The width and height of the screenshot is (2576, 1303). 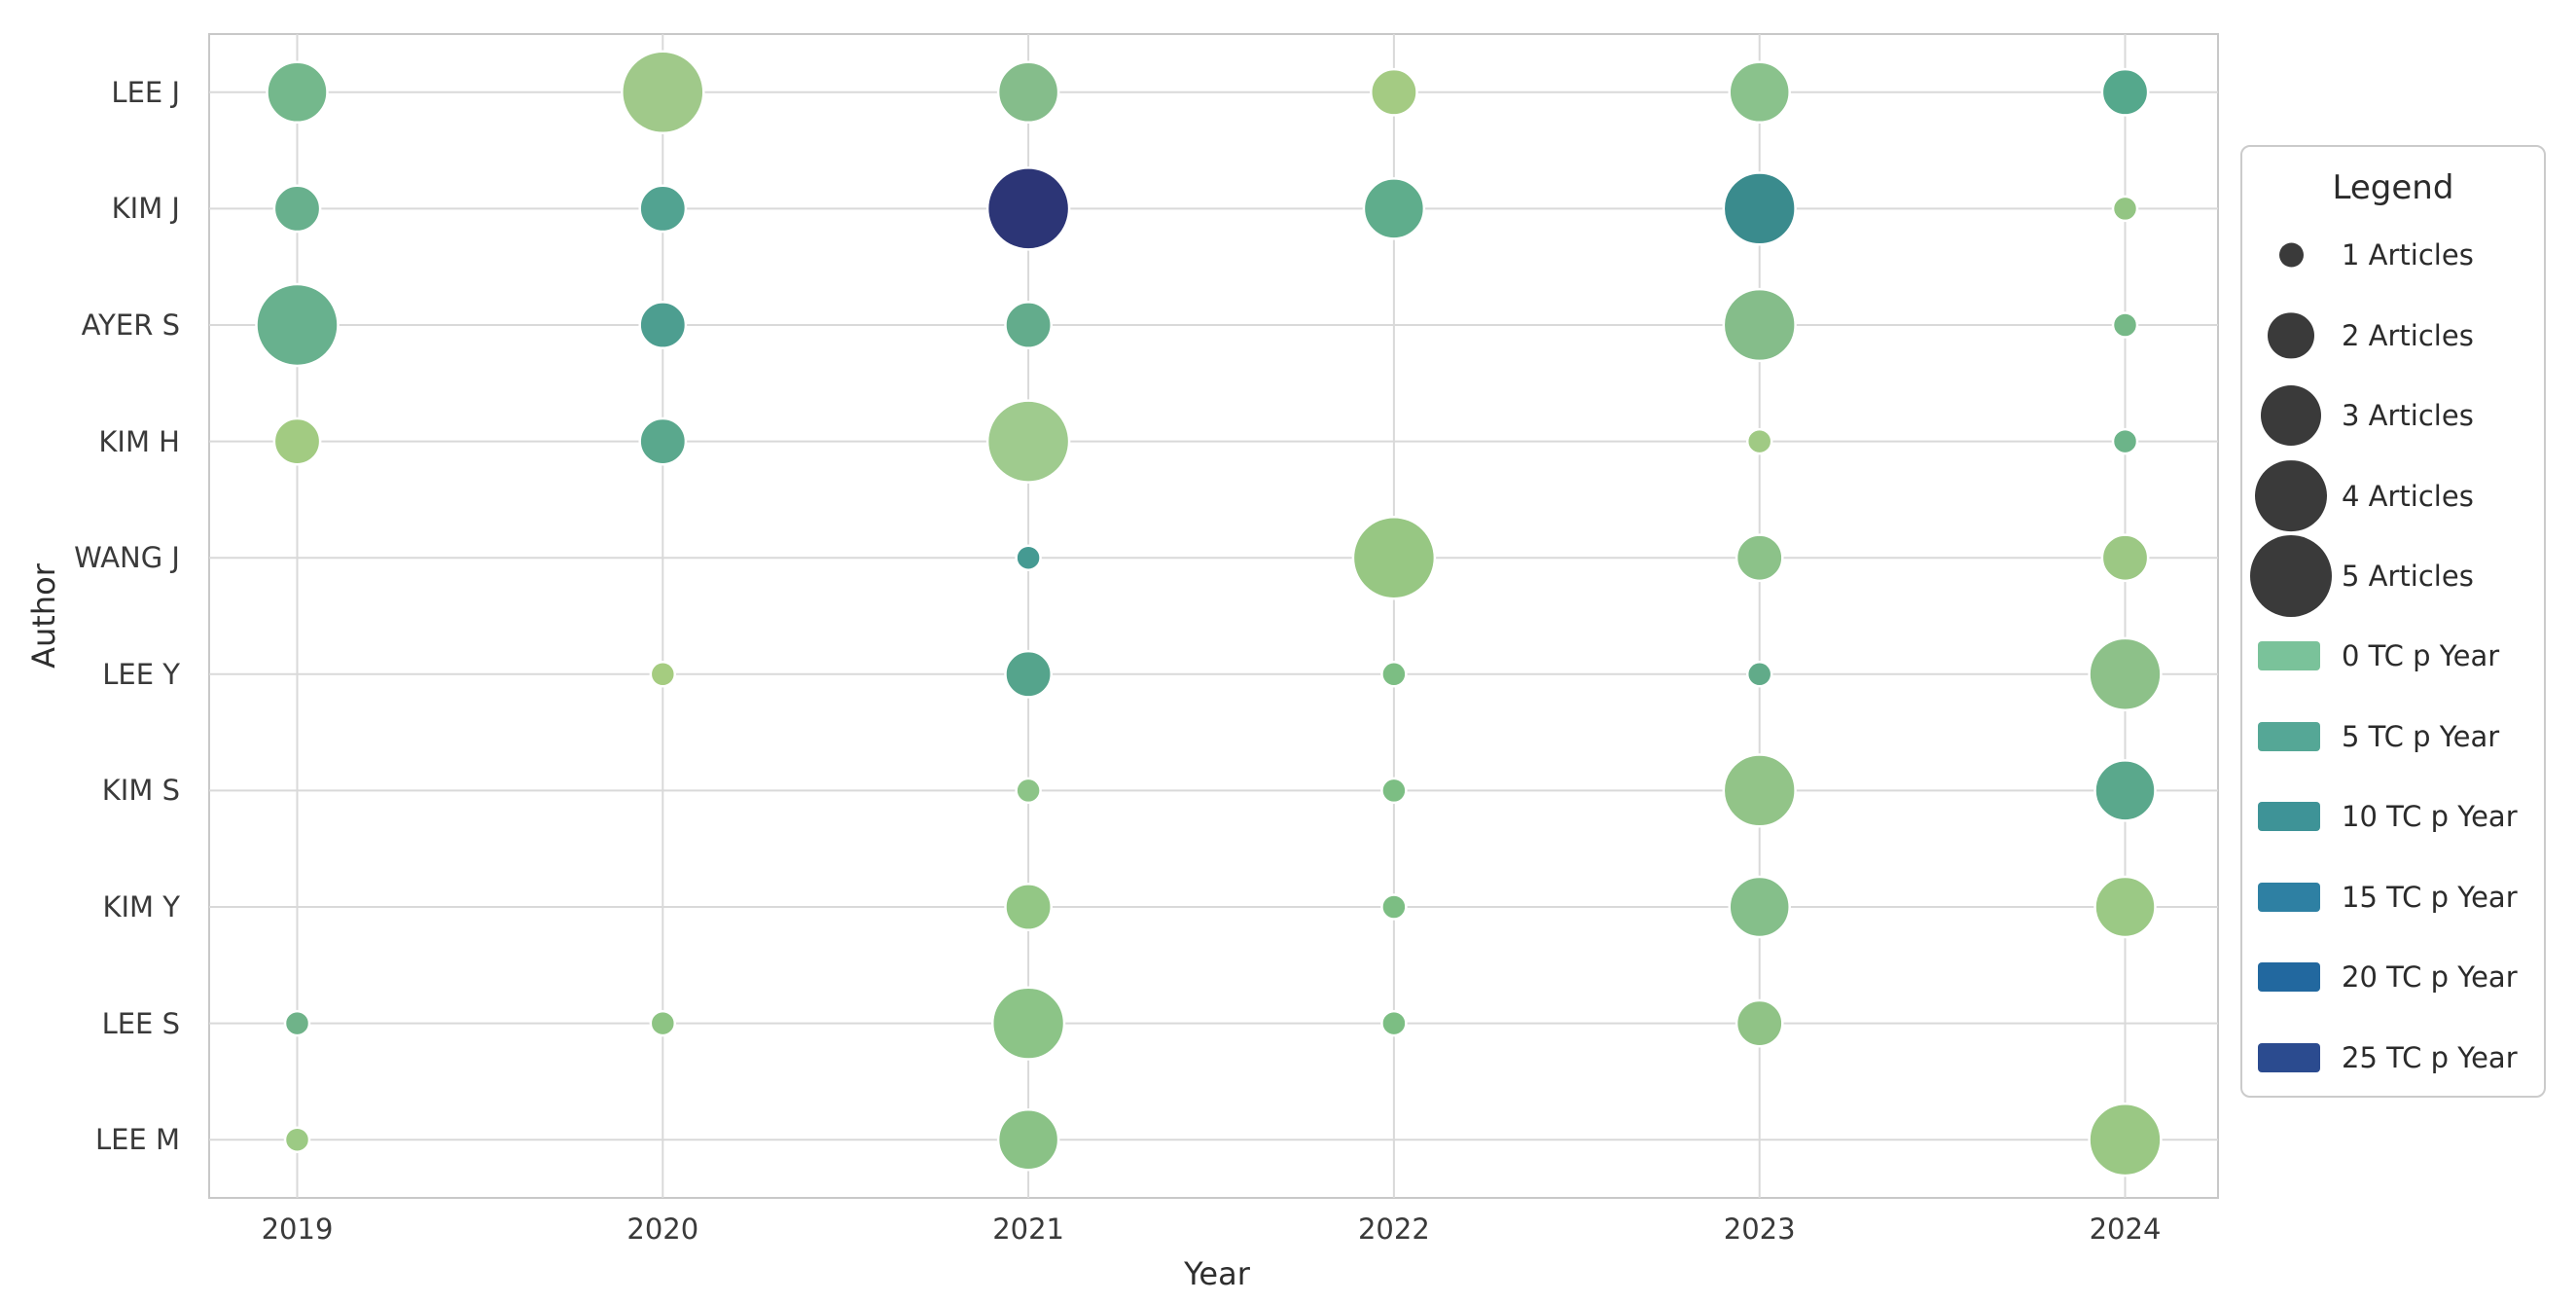 I want to click on y-tick-label: WANG J, so click(x=127, y=558).